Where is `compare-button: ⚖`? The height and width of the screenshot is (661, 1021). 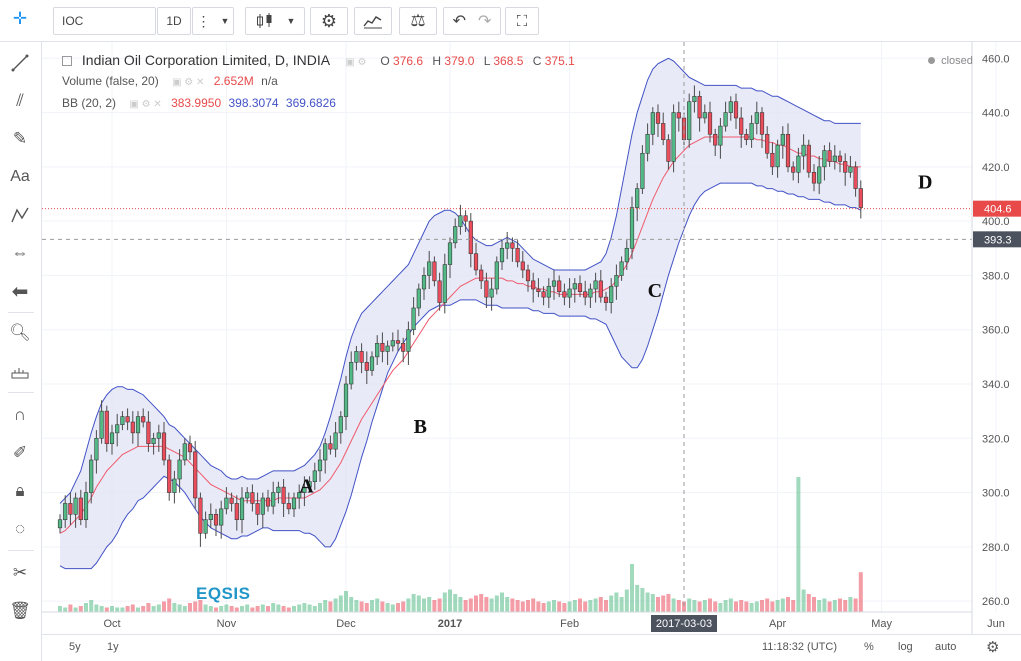 compare-button: ⚖ is located at coordinates (418, 21).